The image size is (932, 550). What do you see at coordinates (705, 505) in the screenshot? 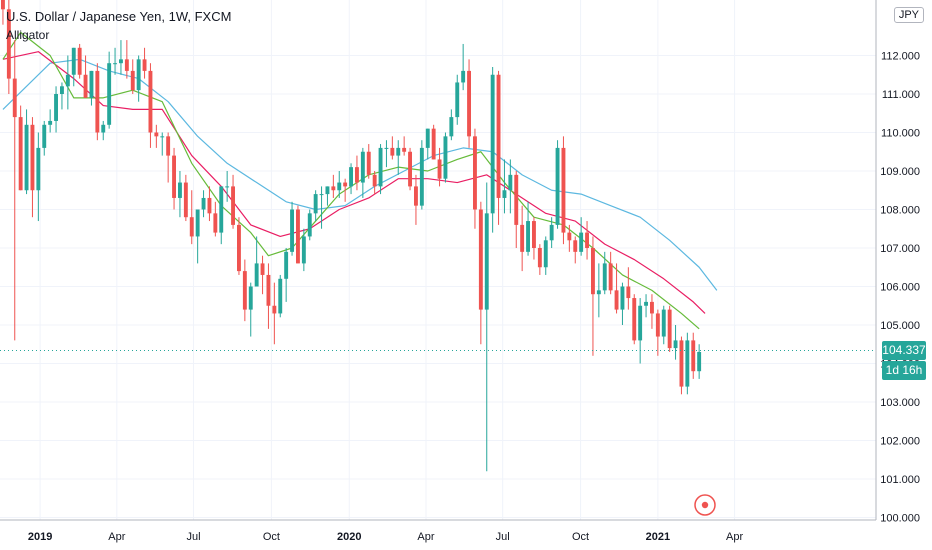
I see `event-marker` at bounding box center [705, 505].